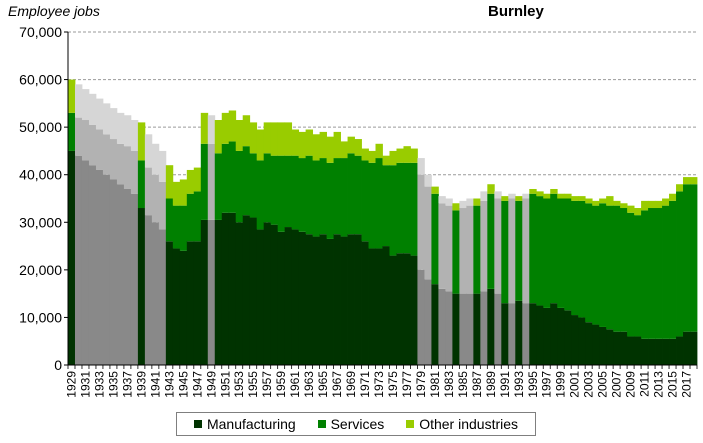  Describe the element at coordinates (141, 184) in the screenshot. I see `bar-services-1939` at that location.